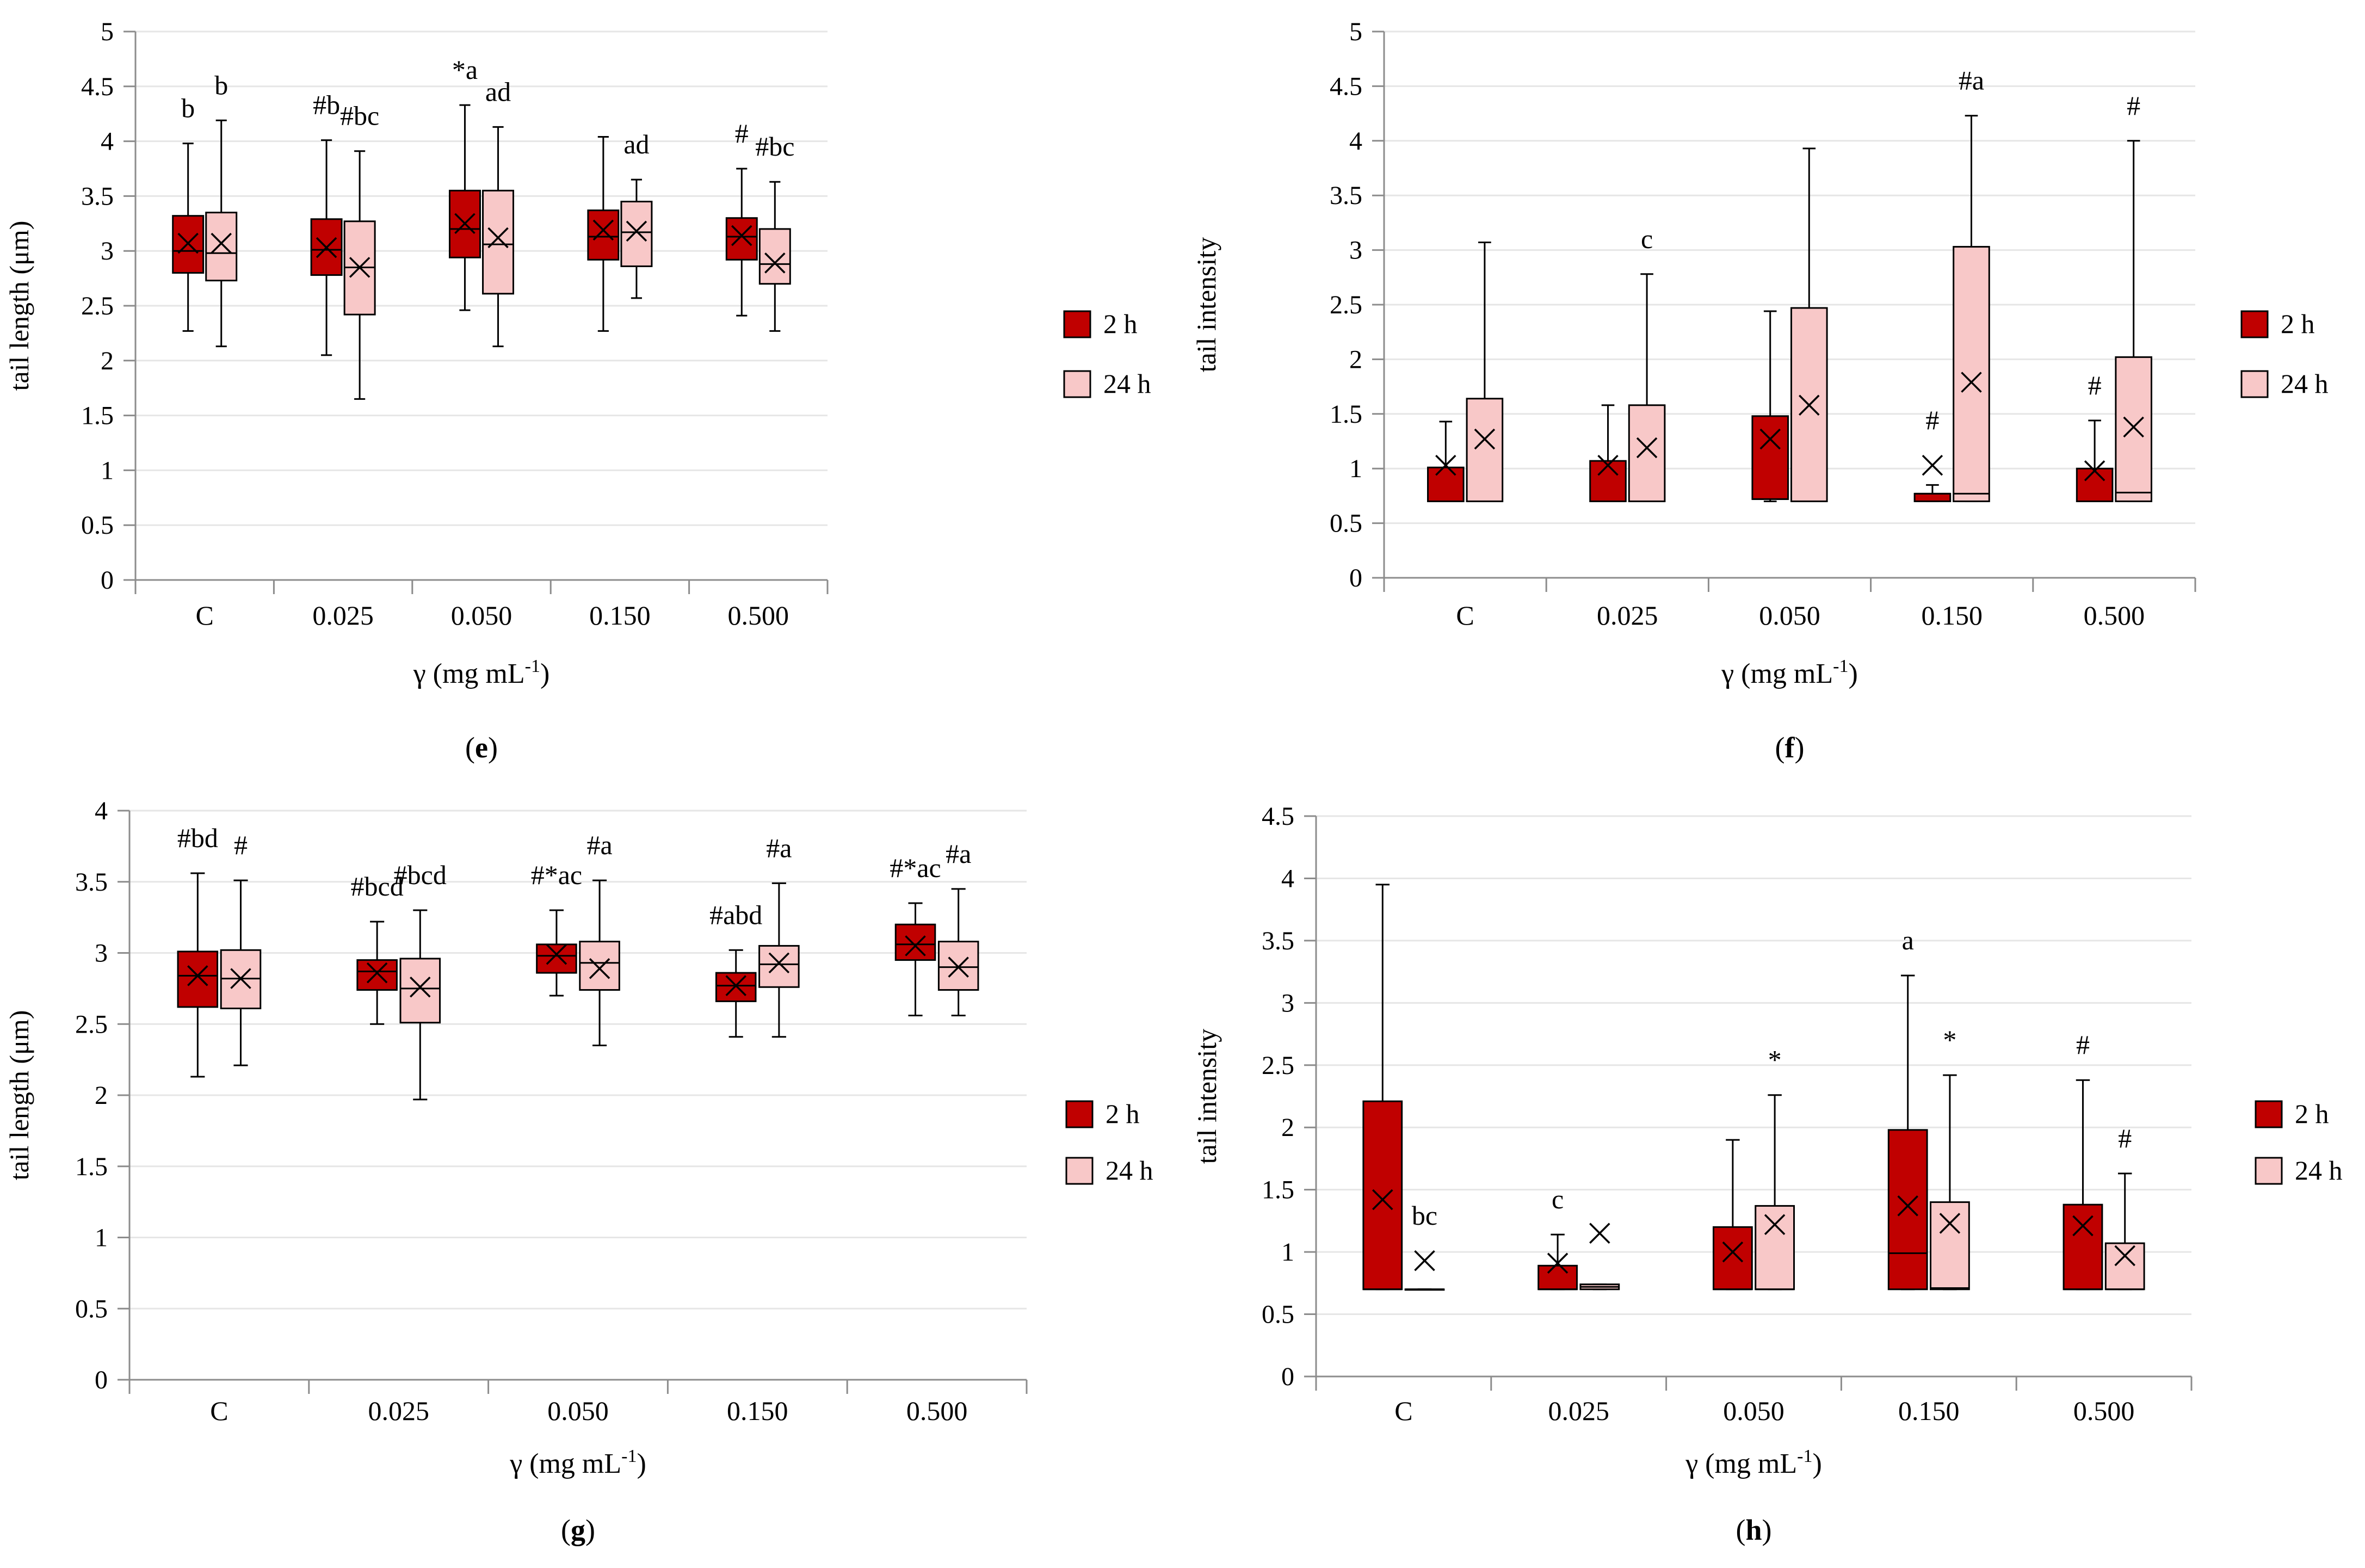 Image resolution: width=2365 pixels, height=1568 pixels. What do you see at coordinates (1355, 142) in the screenshot?
I see `y-tick-label: 4` at bounding box center [1355, 142].